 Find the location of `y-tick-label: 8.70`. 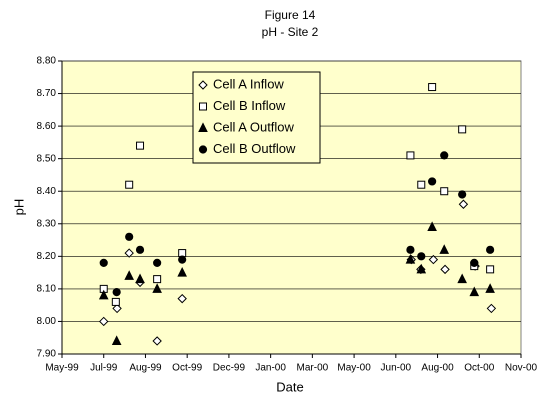

y-tick-label: 8.70 is located at coordinates (47, 93).